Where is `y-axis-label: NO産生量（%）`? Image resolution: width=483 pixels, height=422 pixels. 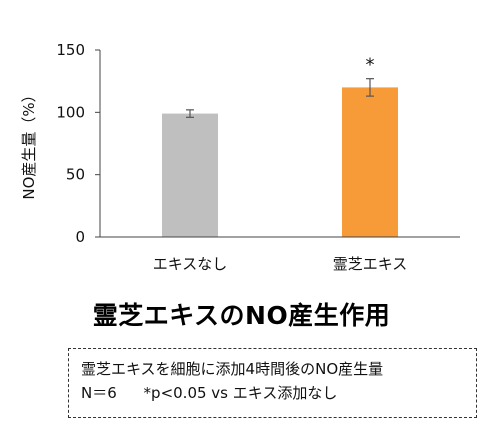
y-axis-label: NO産生量（%） is located at coordinates (29, 143).